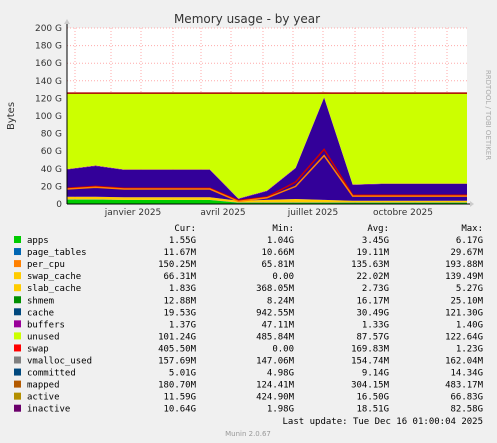 This screenshot has height=443, width=497. Describe the element at coordinates (466, 398) in the screenshot. I see `legend-max-active: 66.83G` at that location.